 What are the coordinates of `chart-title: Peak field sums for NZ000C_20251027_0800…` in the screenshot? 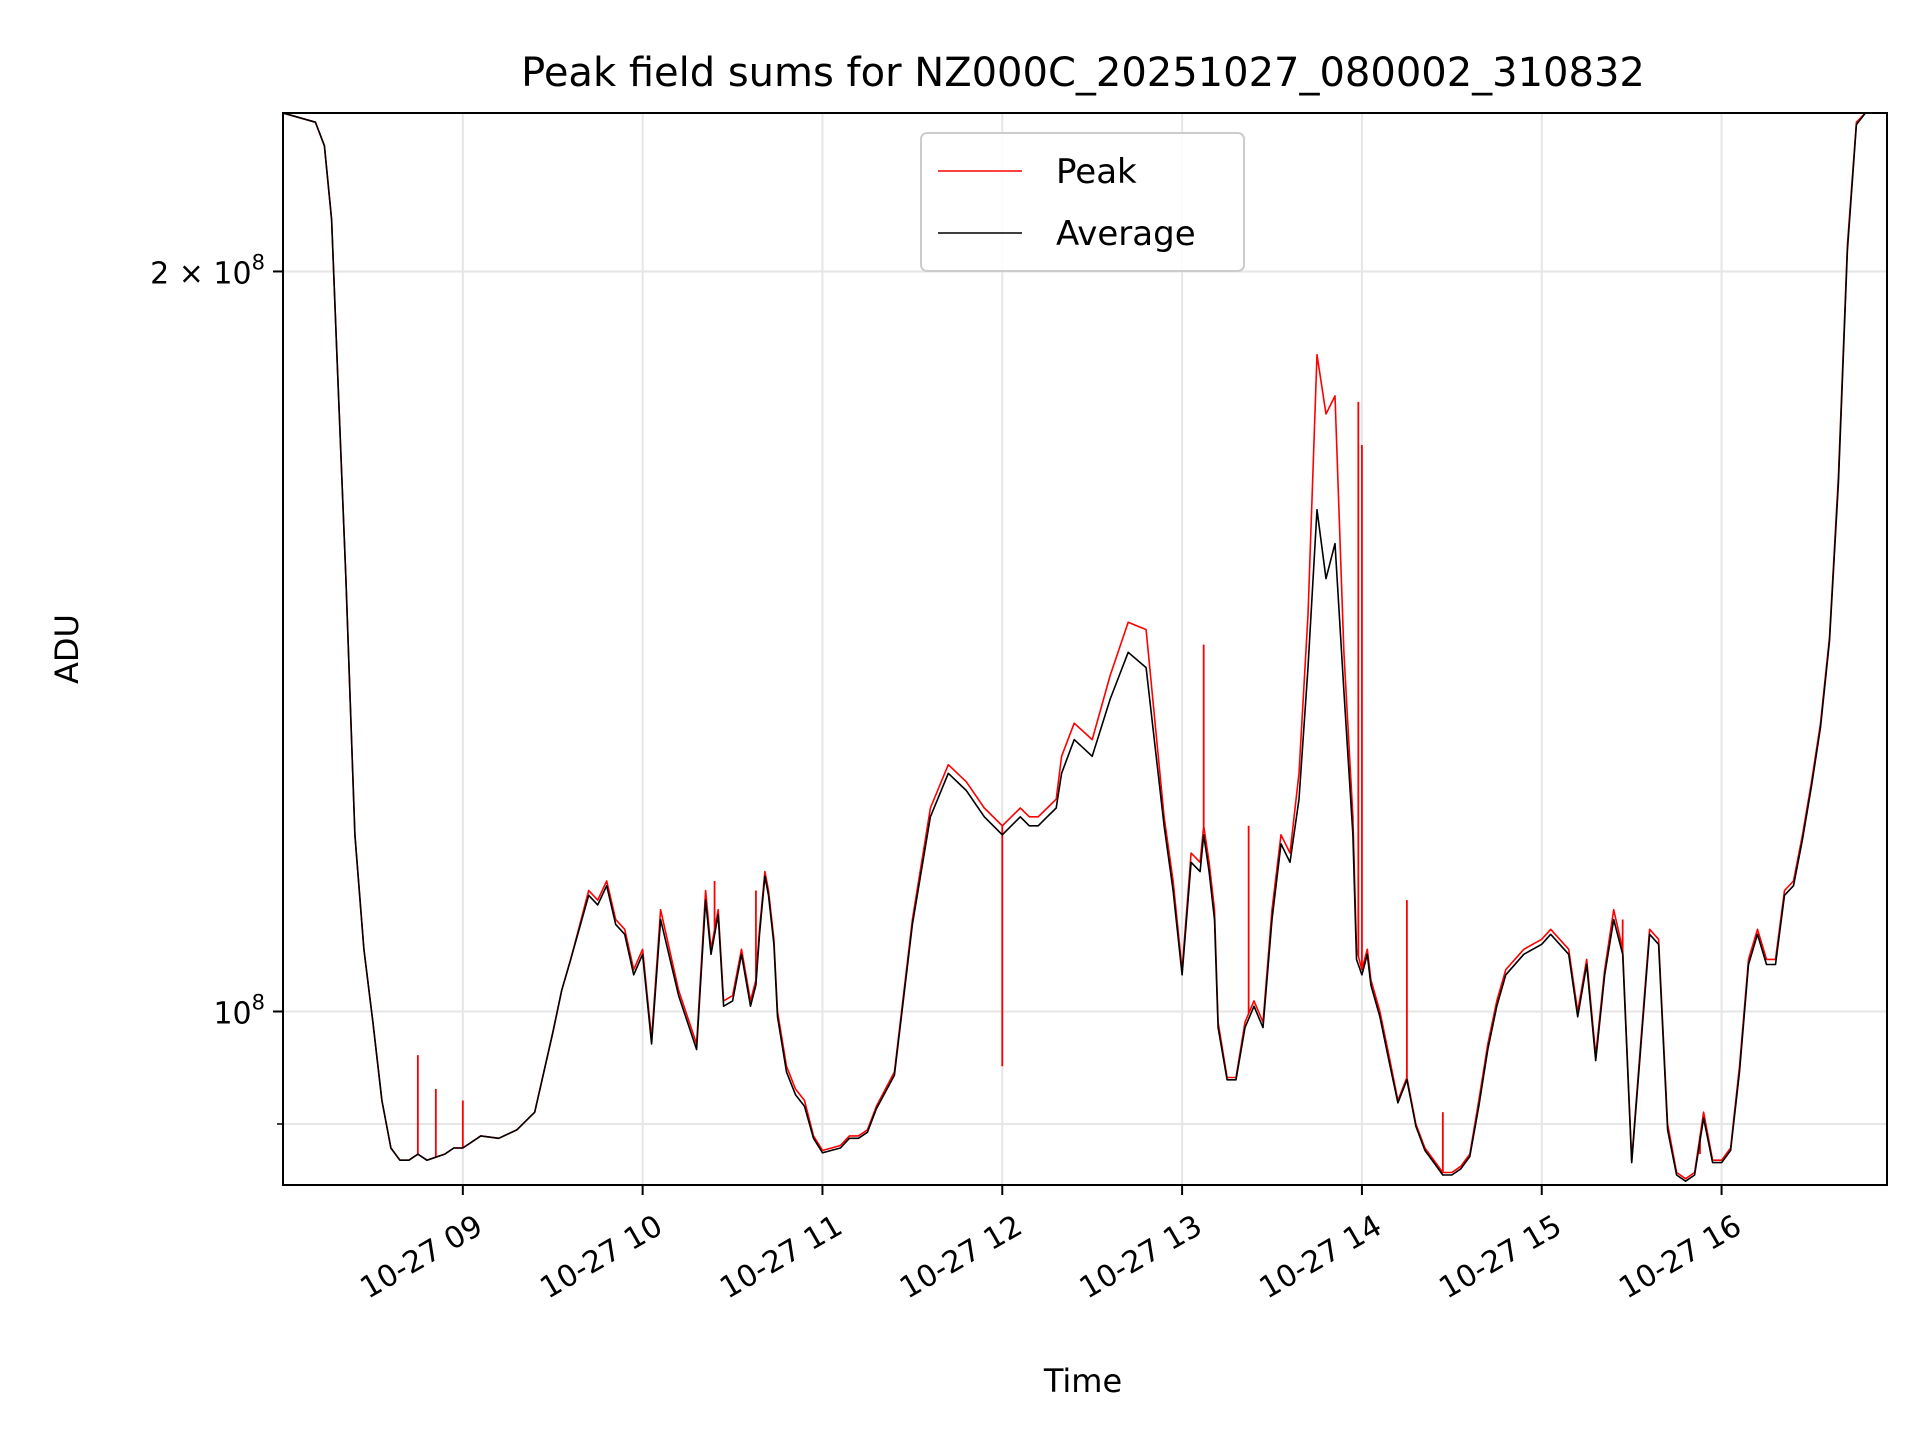 It's located at (1083, 73).